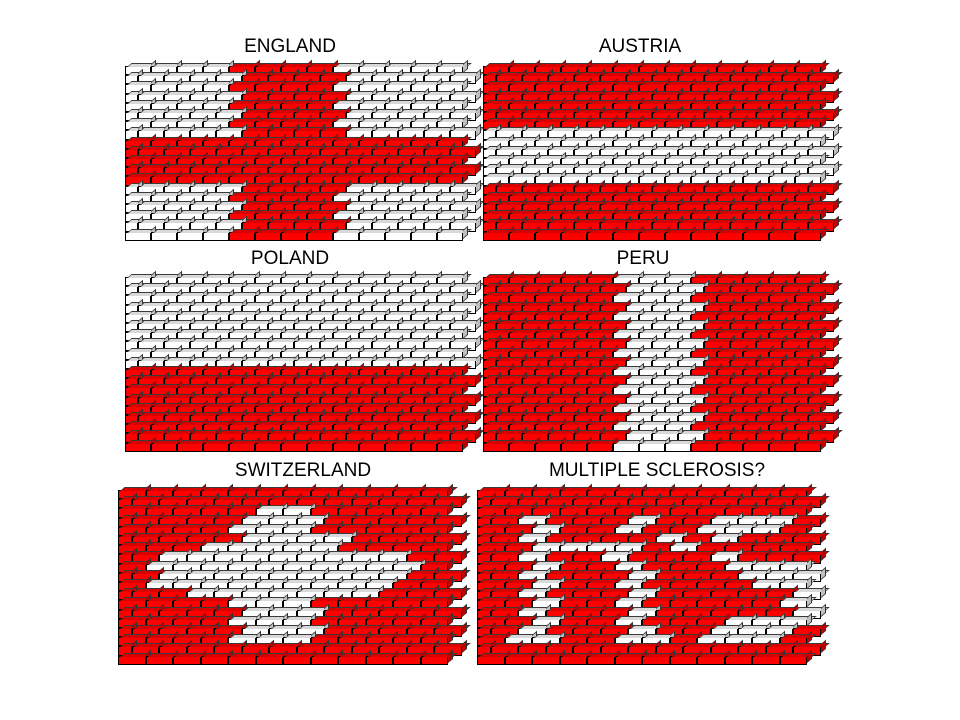  I want to click on title-england: ENGLAND, so click(290, 46).